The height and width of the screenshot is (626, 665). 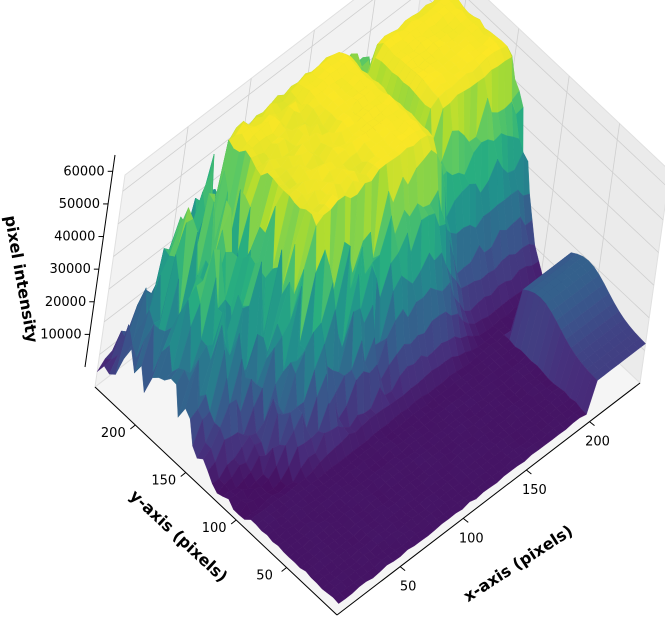 What do you see at coordinates (100, 261) in the screenshot?
I see `z-axis-line` at bounding box center [100, 261].